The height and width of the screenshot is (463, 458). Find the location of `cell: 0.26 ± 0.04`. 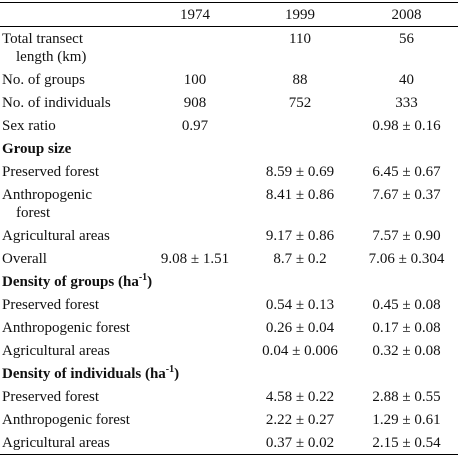

cell: 0.26 ± 0.04 is located at coordinates (300, 327).